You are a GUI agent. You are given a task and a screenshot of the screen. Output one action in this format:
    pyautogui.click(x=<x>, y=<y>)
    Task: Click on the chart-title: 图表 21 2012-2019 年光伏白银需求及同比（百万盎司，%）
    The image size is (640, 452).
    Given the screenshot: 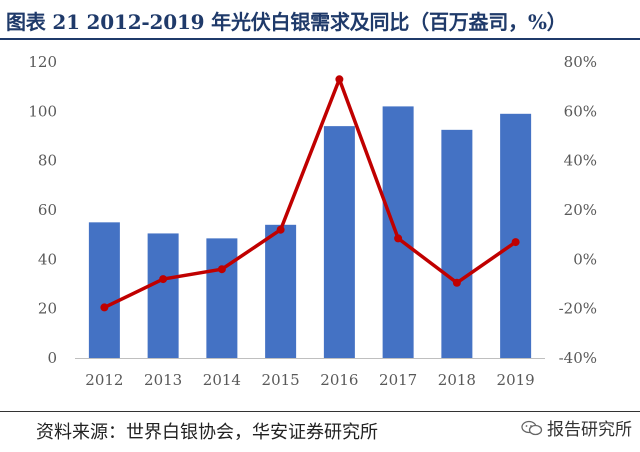 What is the action you would take?
    pyautogui.click(x=286, y=22)
    